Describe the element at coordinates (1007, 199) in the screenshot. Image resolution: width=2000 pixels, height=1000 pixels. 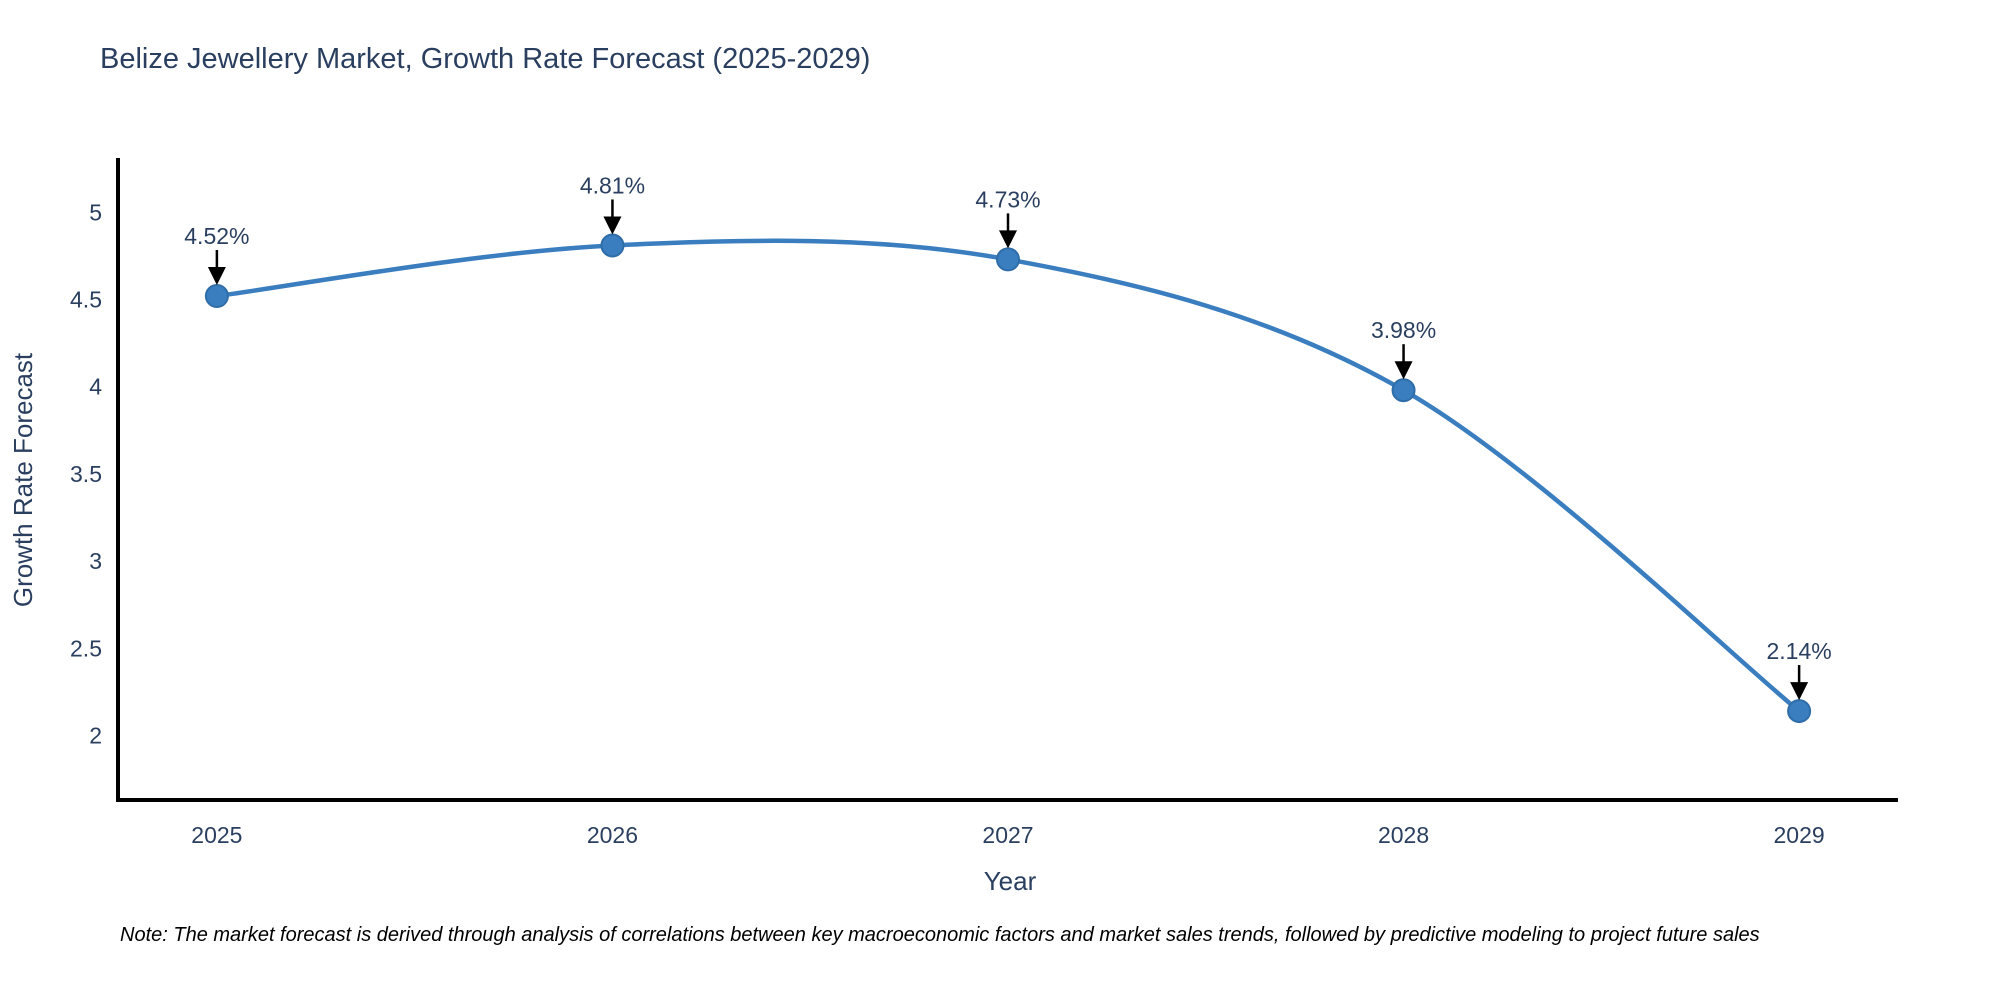
I see `data-point-label: 4.73%` at that location.